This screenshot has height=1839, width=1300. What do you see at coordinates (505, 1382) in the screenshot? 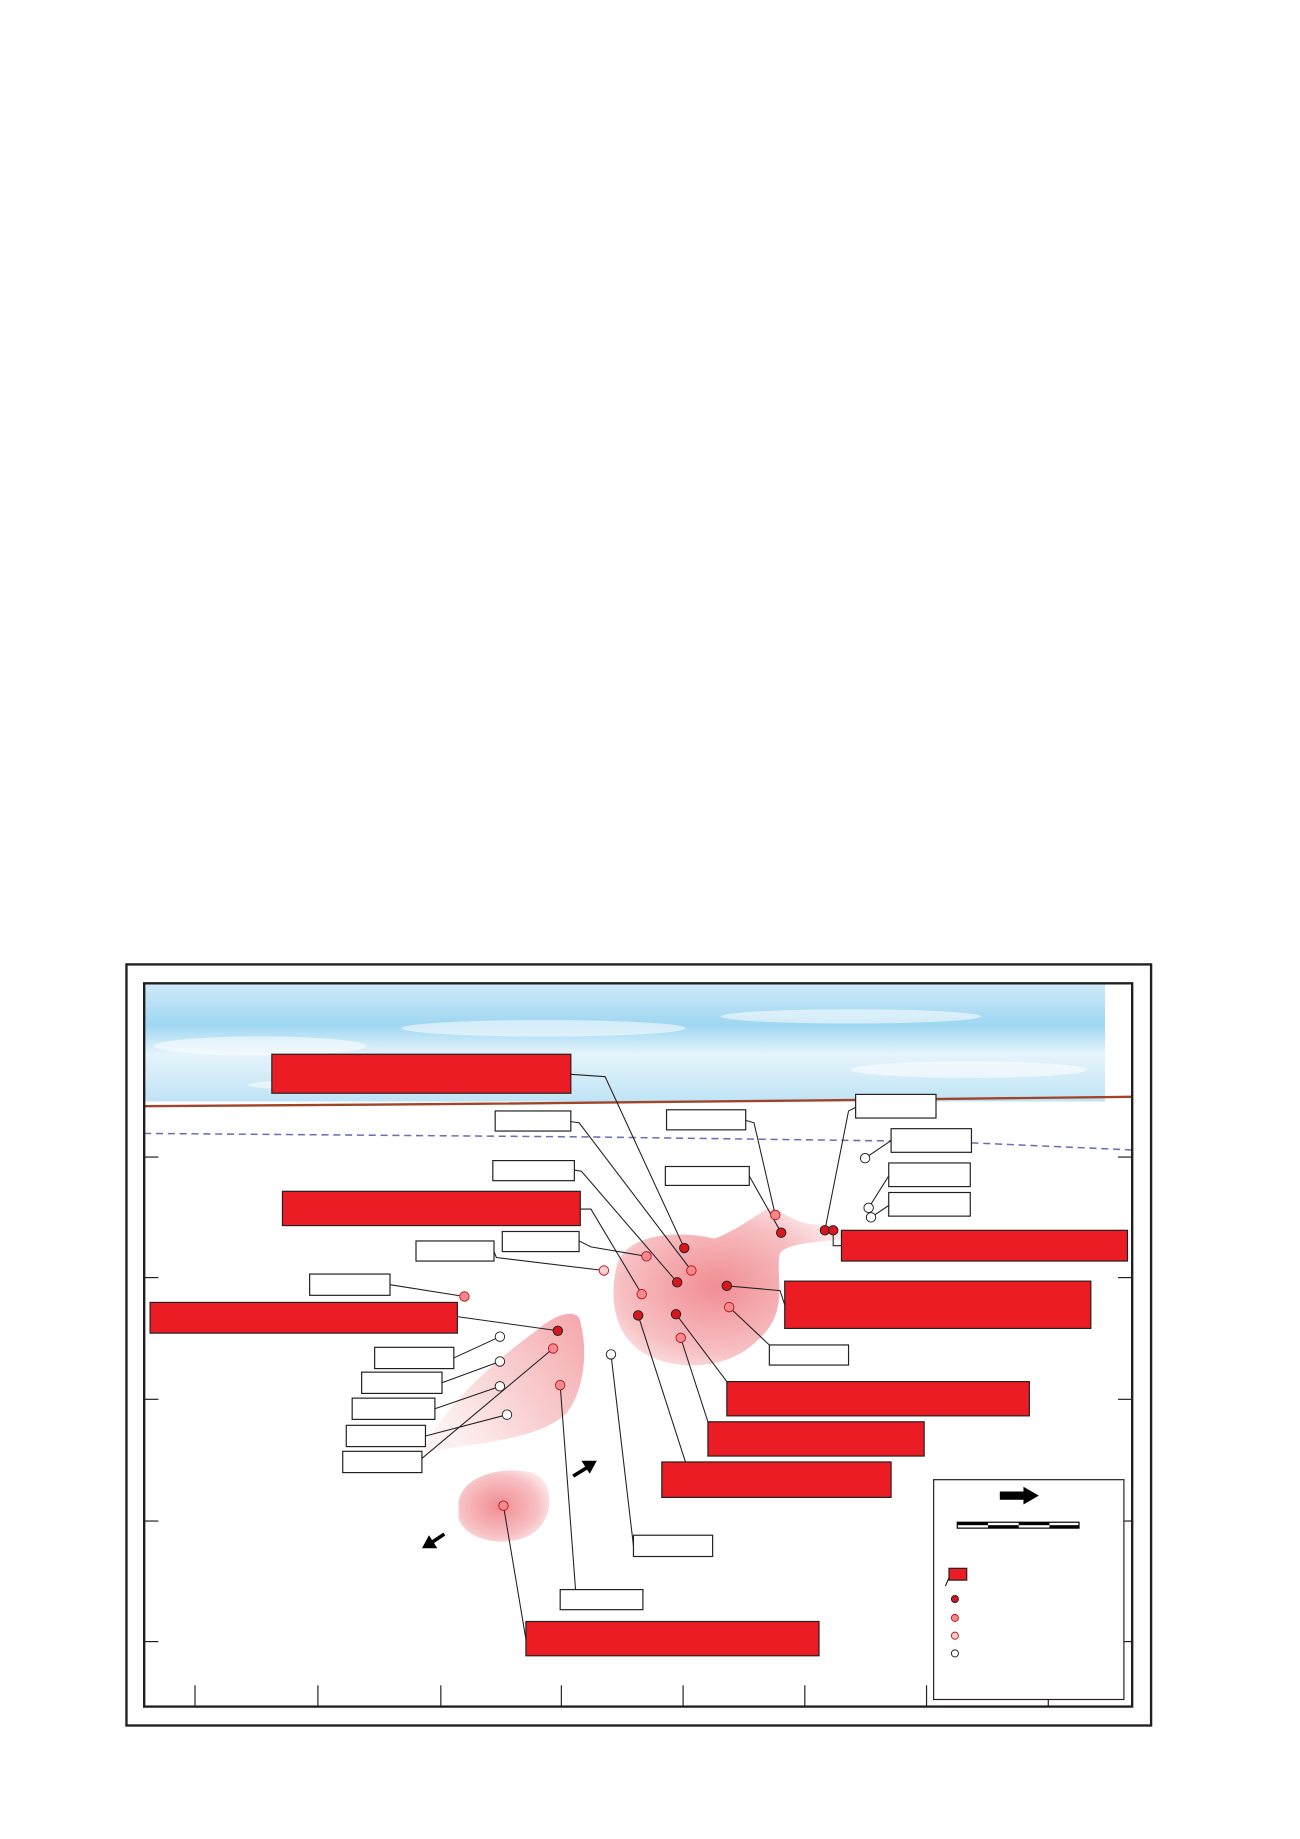
I see `zone-west` at bounding box center [505, 1382].